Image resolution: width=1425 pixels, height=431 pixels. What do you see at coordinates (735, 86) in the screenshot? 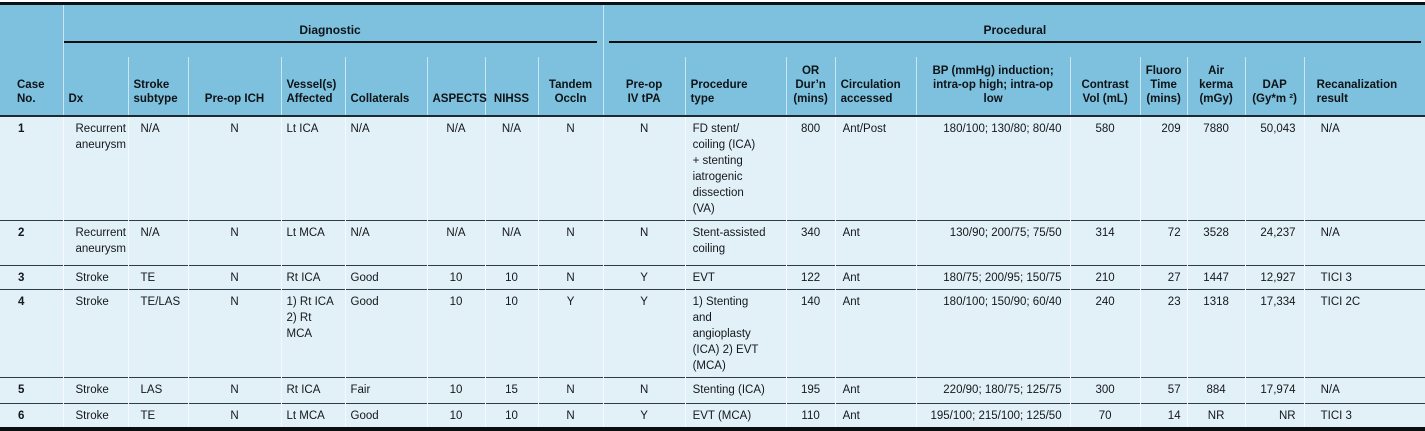
I see `col-header-procedure-type: Procedure type` at bounding box center [735, 86].